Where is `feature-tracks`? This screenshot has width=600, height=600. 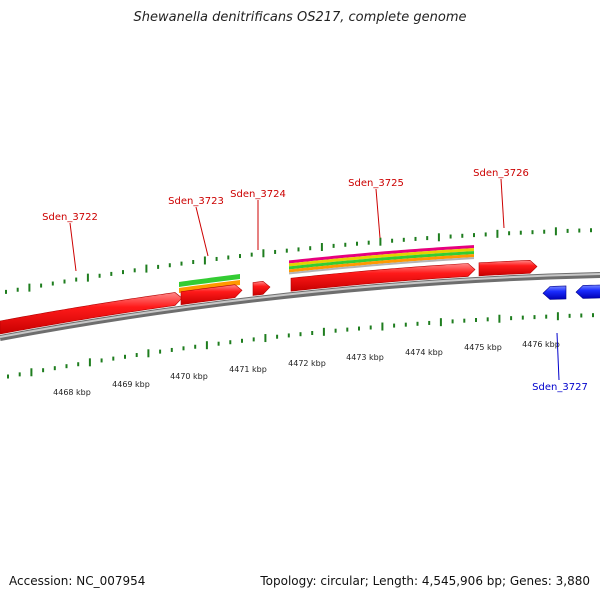 feature-tracks is located at coordinates (326, 269).